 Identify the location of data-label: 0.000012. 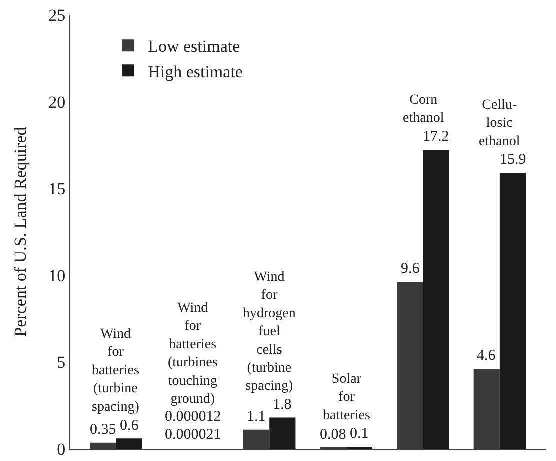
(193, 417).